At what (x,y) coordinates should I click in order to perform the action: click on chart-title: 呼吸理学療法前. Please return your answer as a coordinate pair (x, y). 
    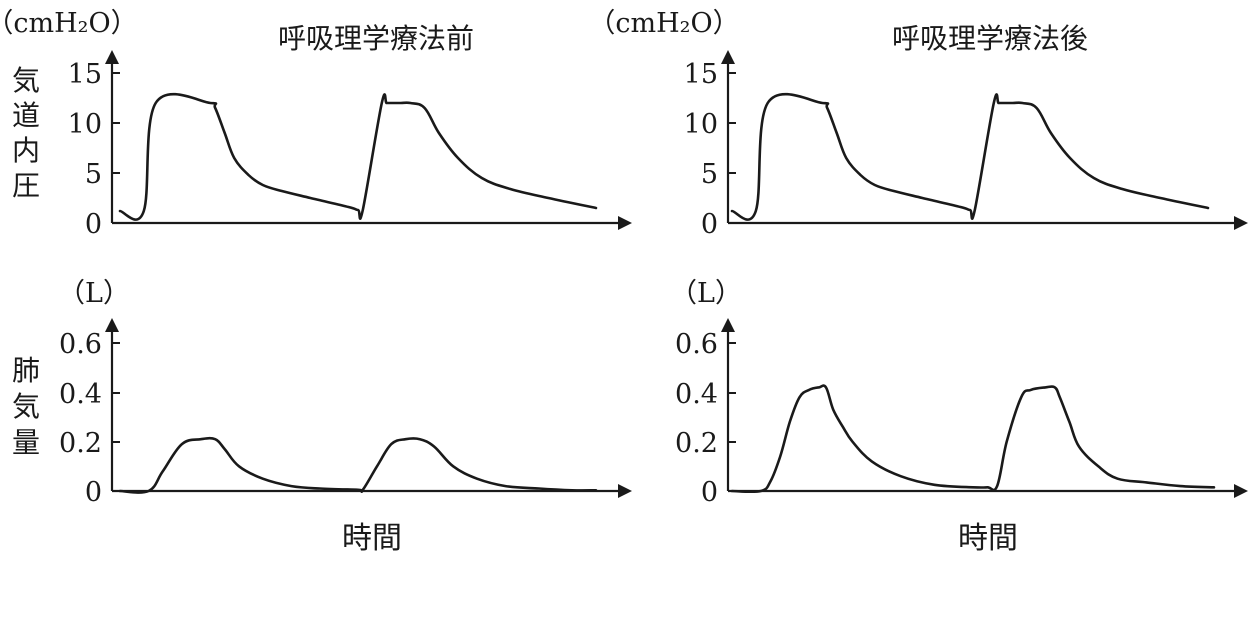
    Looking at the image, I should click on (376, 38).